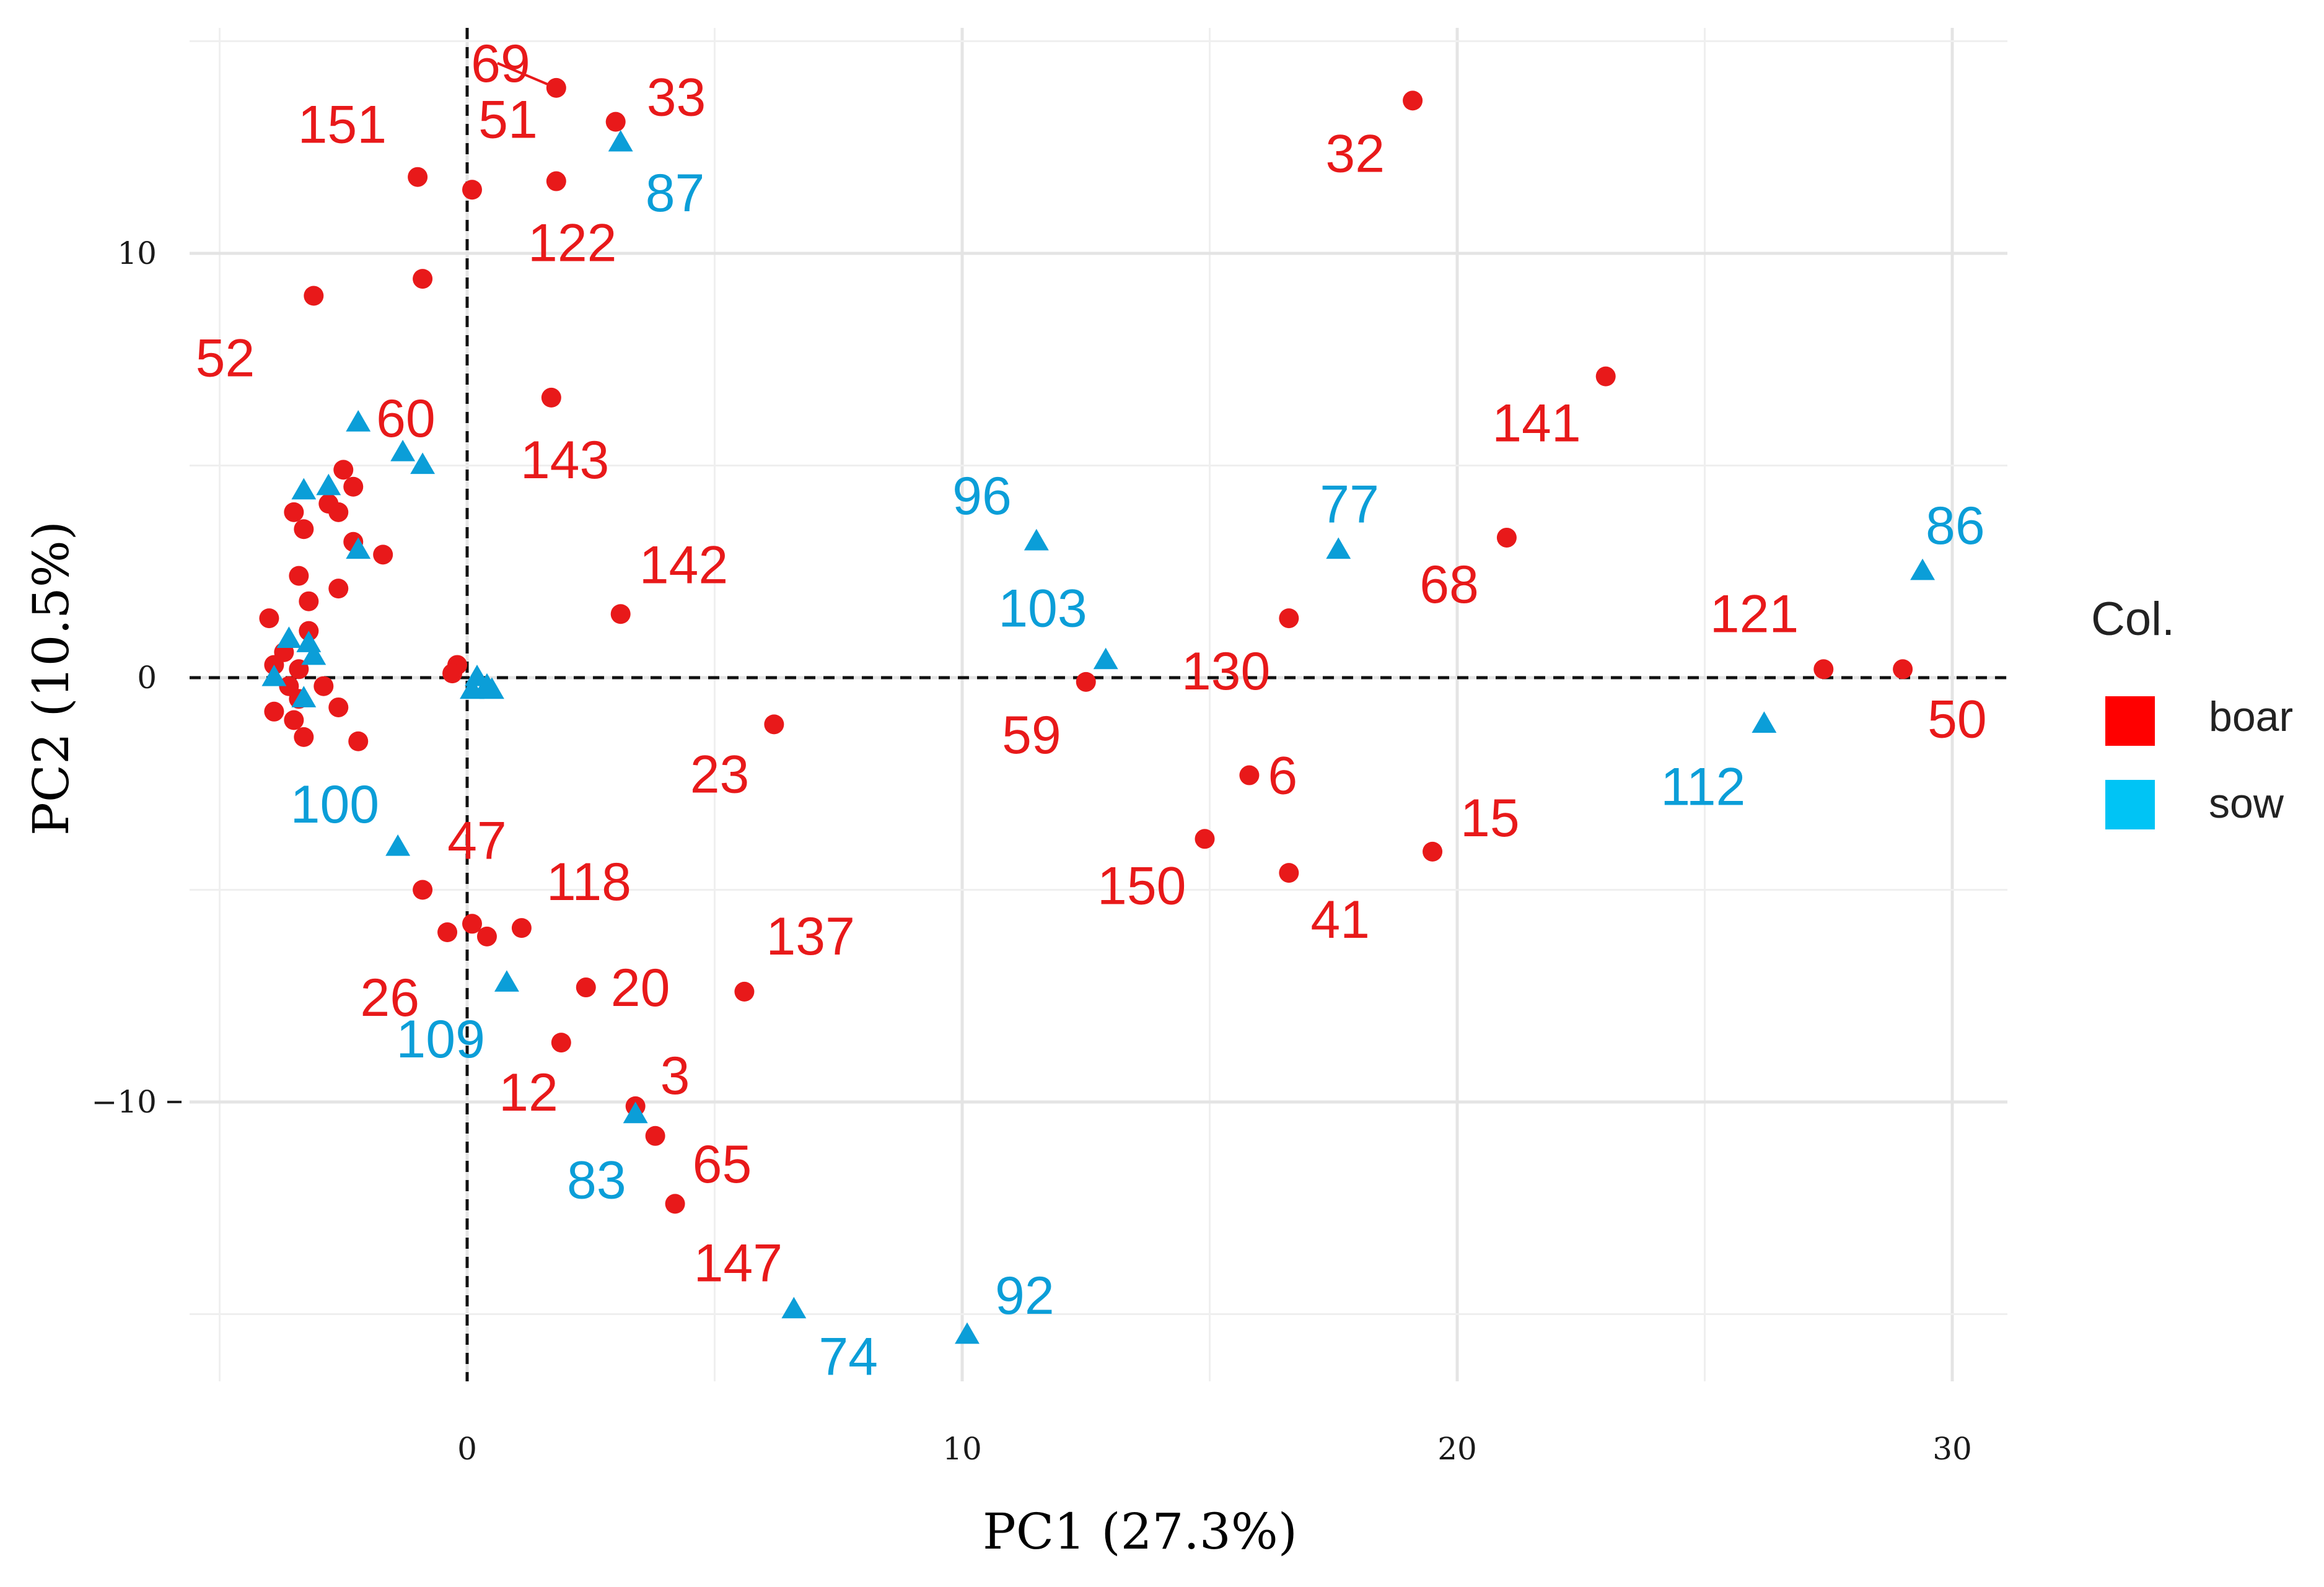  I want to click on point-label: 92, so click(1025, 1296).